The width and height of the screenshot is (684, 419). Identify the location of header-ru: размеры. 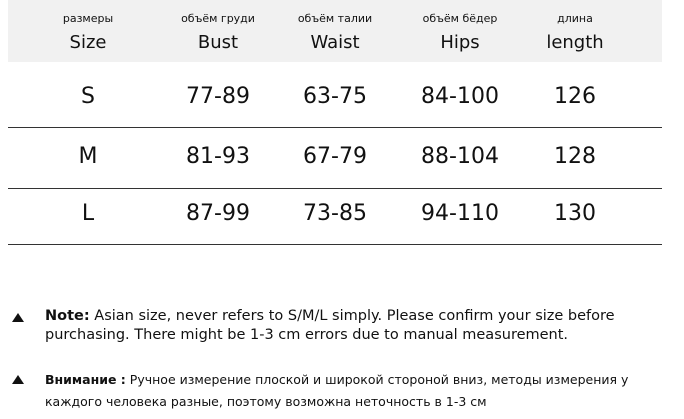
(88, 18).